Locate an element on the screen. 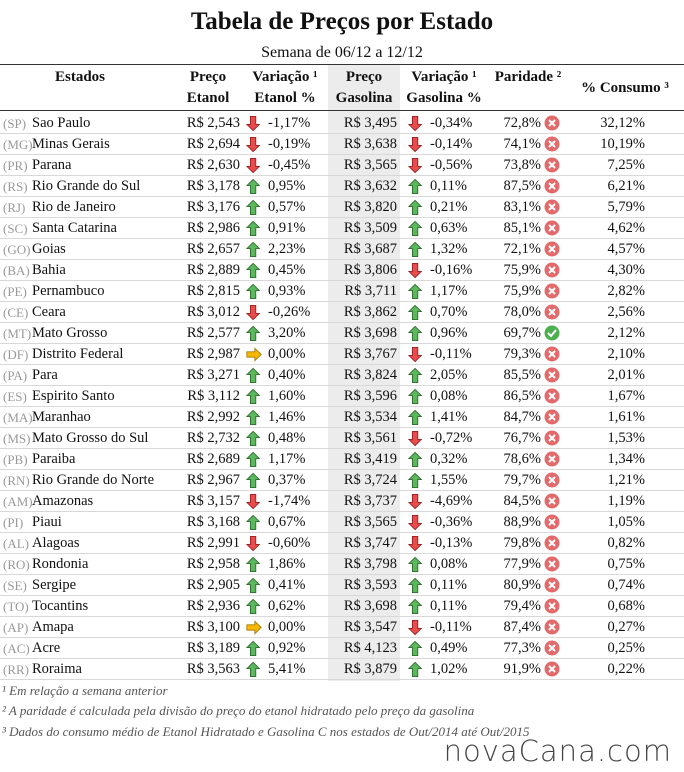 This screenshot has height=772, width=684. var-gasoline: 0,08% is located at coordinates (449, 396).